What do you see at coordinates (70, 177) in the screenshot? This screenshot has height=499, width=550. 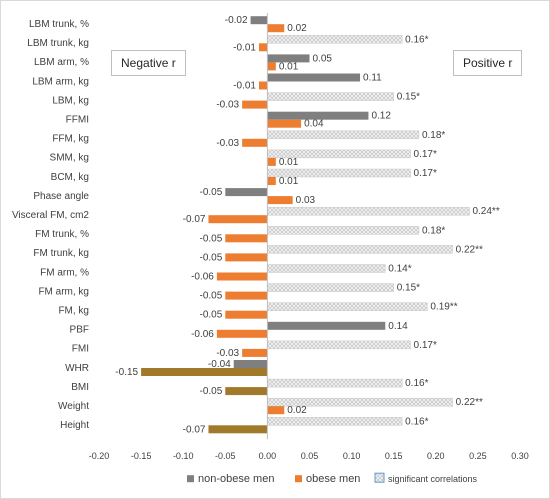 I see `category-label: BCM, kg` at bounding box center [70, 177].